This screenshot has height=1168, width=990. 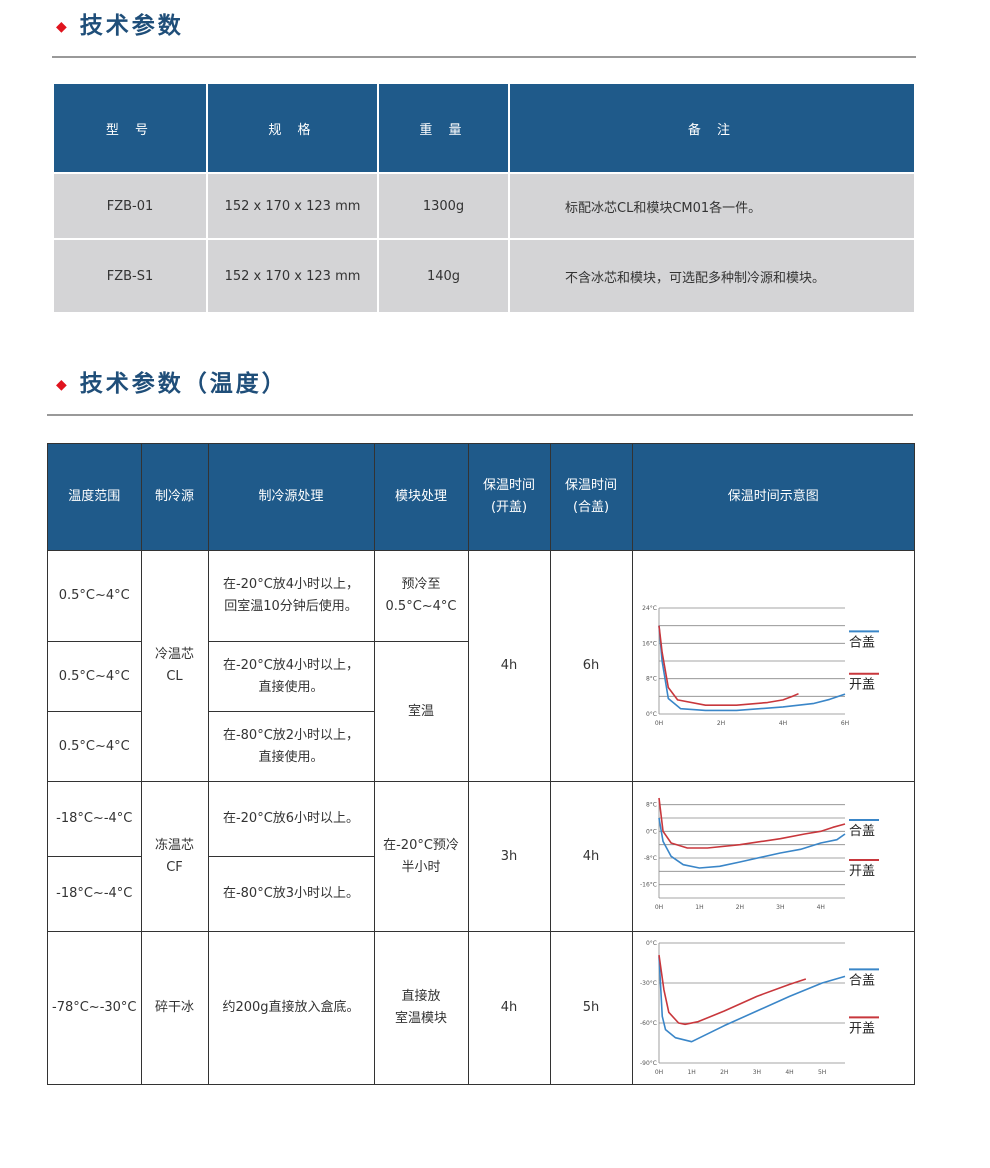 I want to click on module-cell: 预冷至 0.5°C~4°C, so click(x=421, y=596).